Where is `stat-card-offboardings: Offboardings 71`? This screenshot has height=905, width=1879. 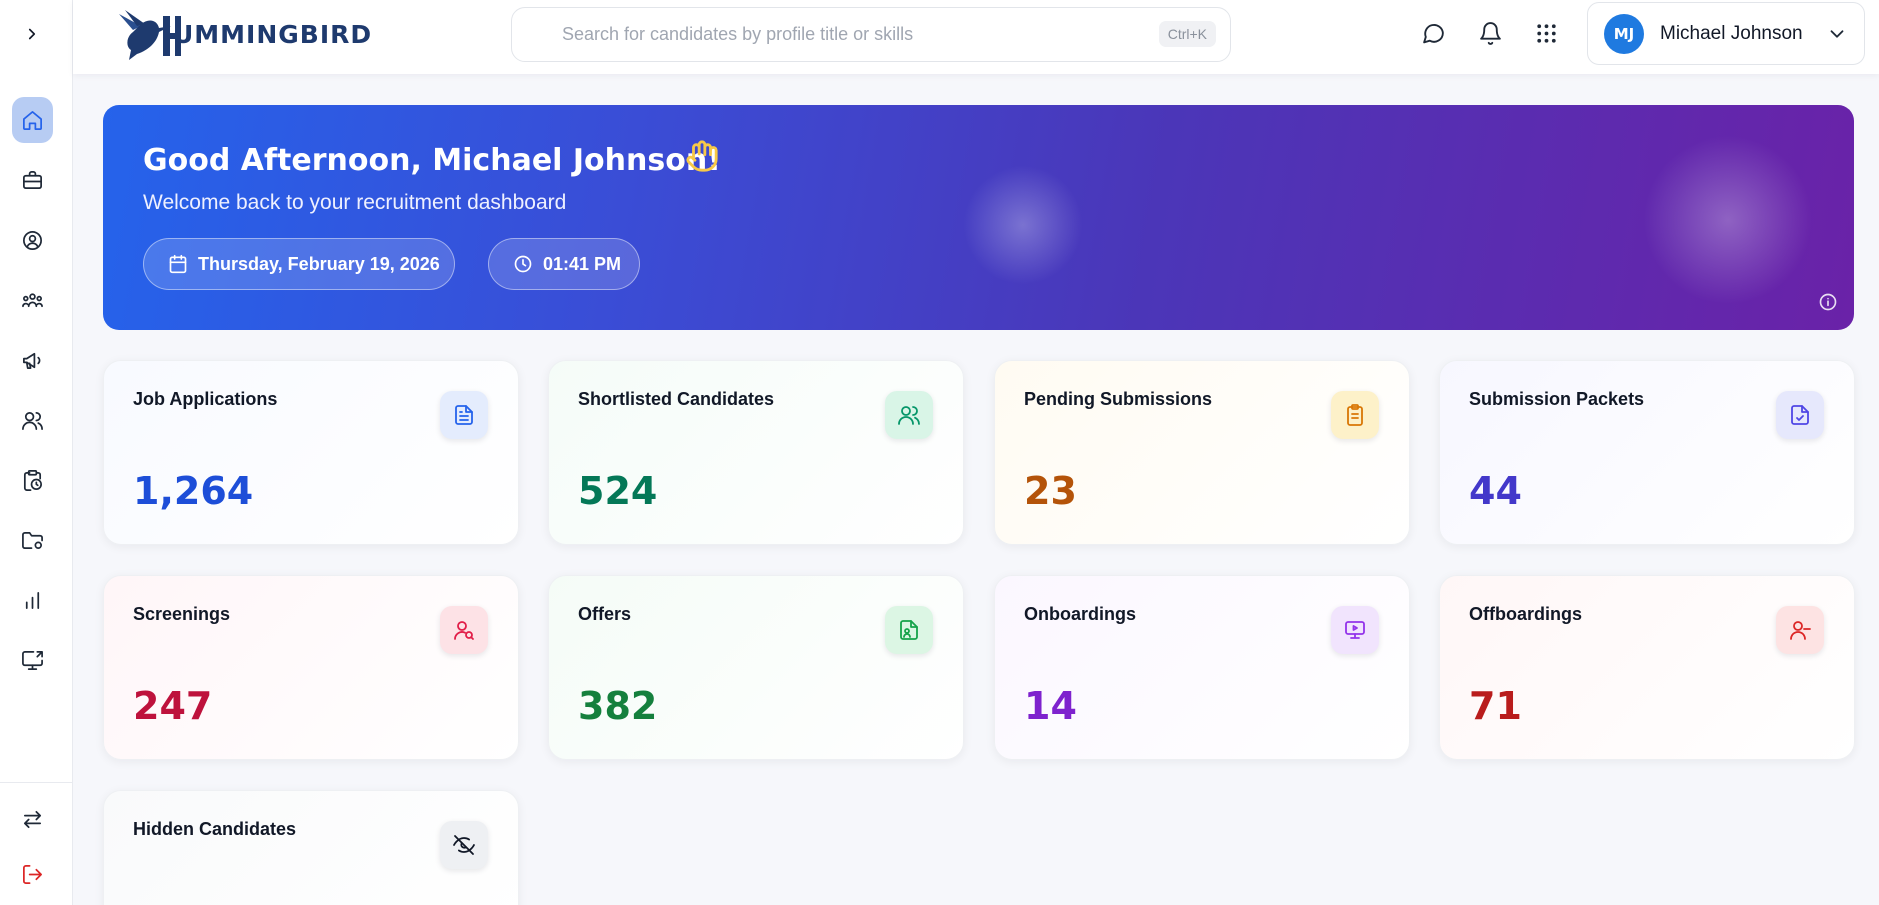
stat-card-offboardings: Offboardings 71 is located at coordinates (1647, 667).